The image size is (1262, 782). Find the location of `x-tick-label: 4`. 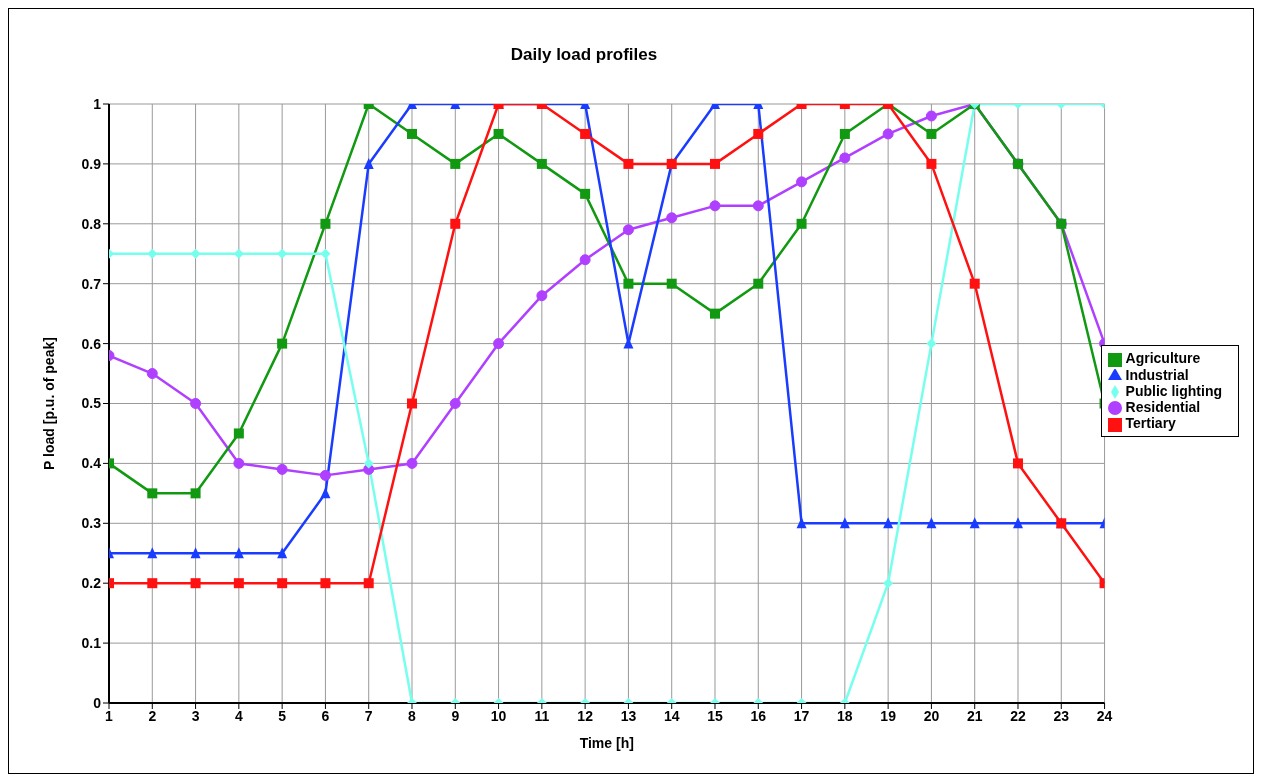

x-tick-label: 4 is located at coordinates (238, 715).